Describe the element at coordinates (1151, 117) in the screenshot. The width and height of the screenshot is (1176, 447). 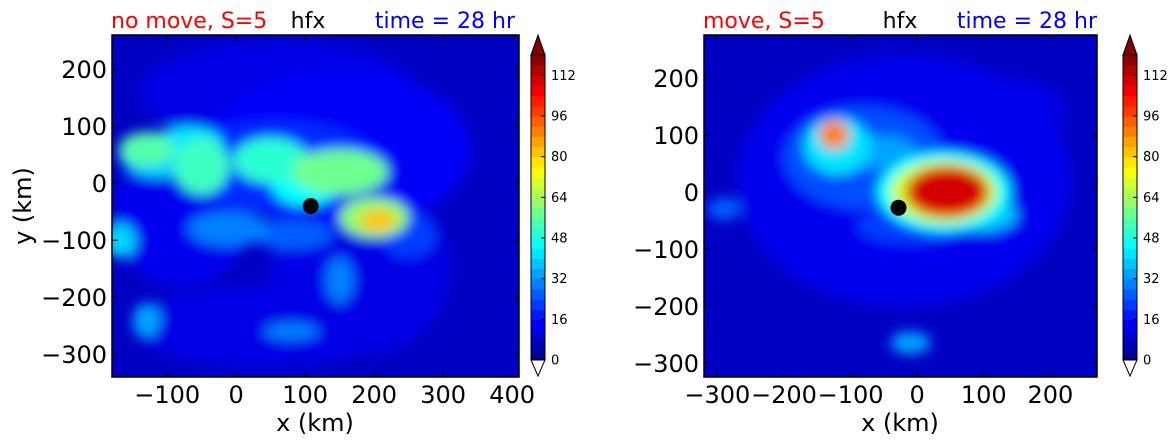
I see `colorbar-tick-label: 96` at that location.